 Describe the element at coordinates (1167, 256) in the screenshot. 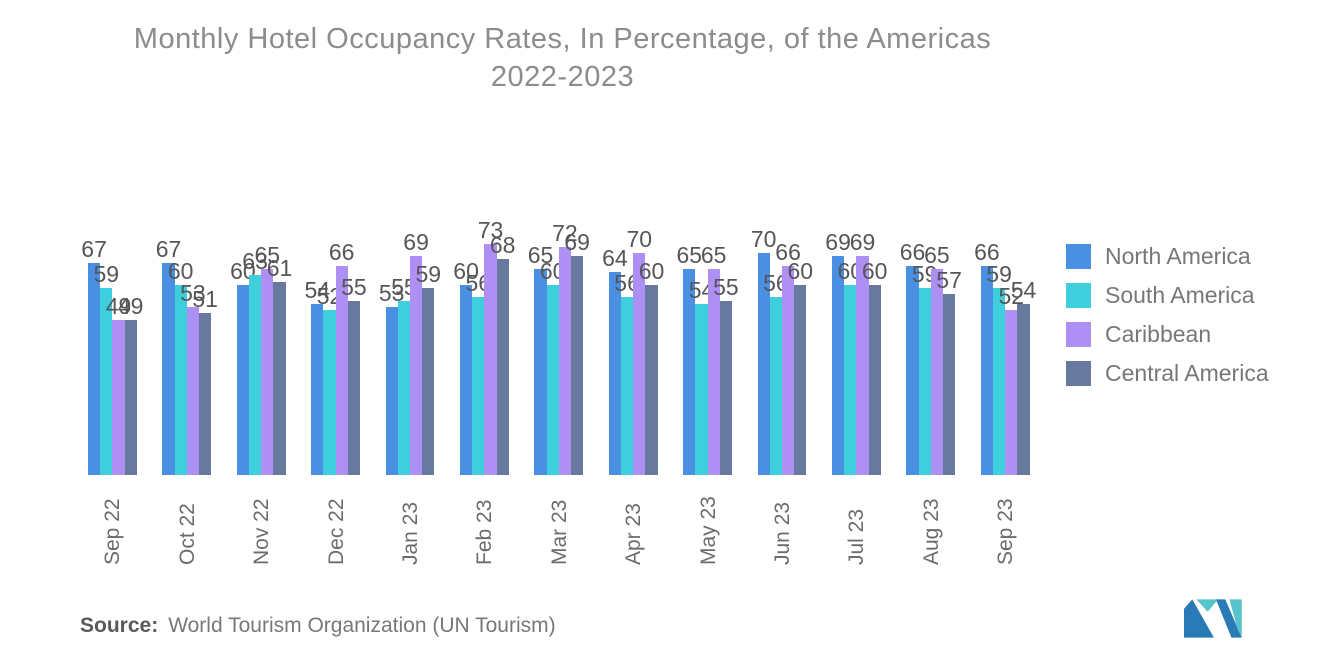

I see `legend-item-north-america: North America` at that location.